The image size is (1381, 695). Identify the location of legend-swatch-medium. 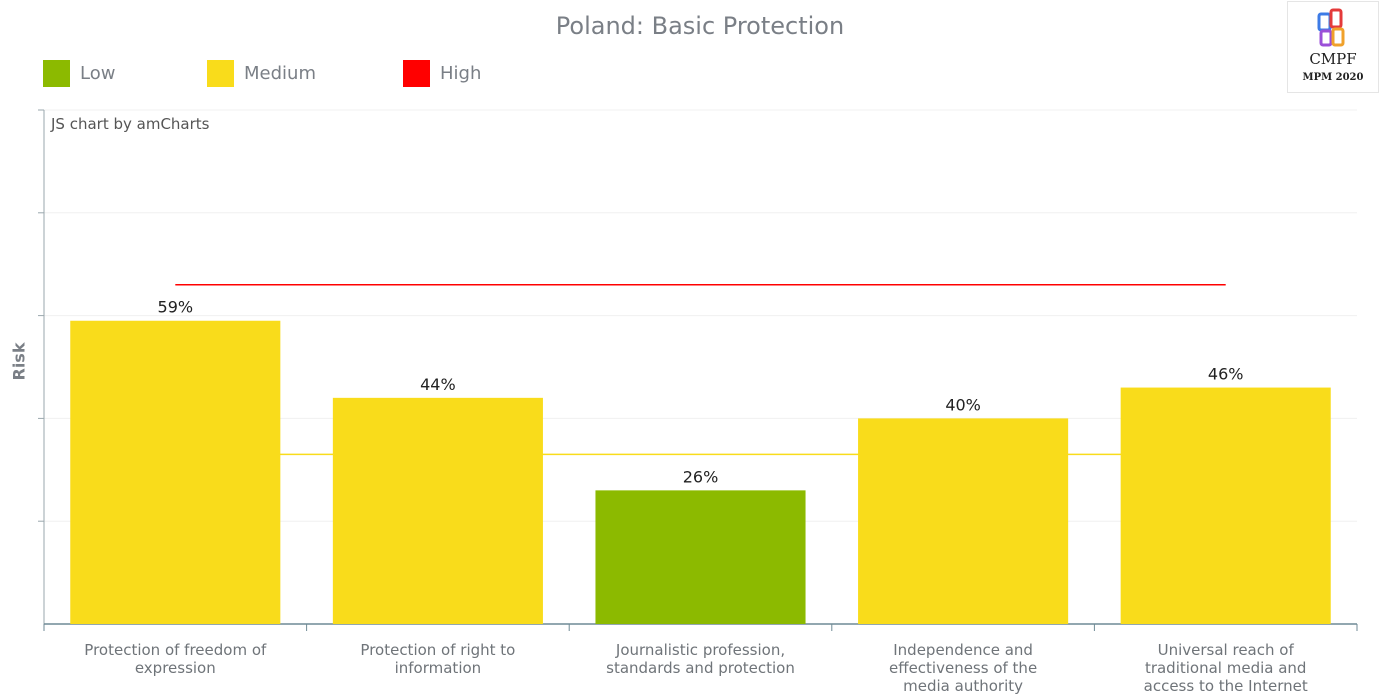
(220, 73).